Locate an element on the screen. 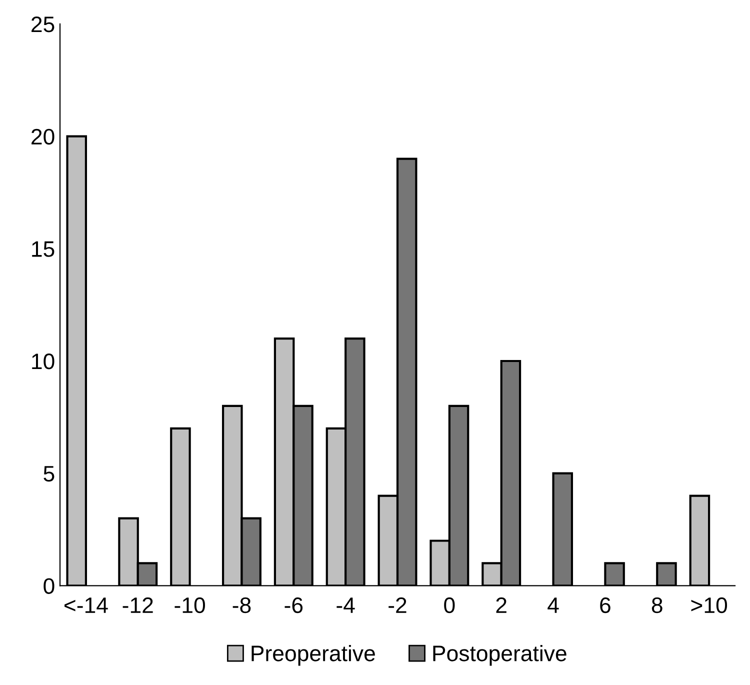  y-tick-label: 10 is located at coordinates (43, 362).